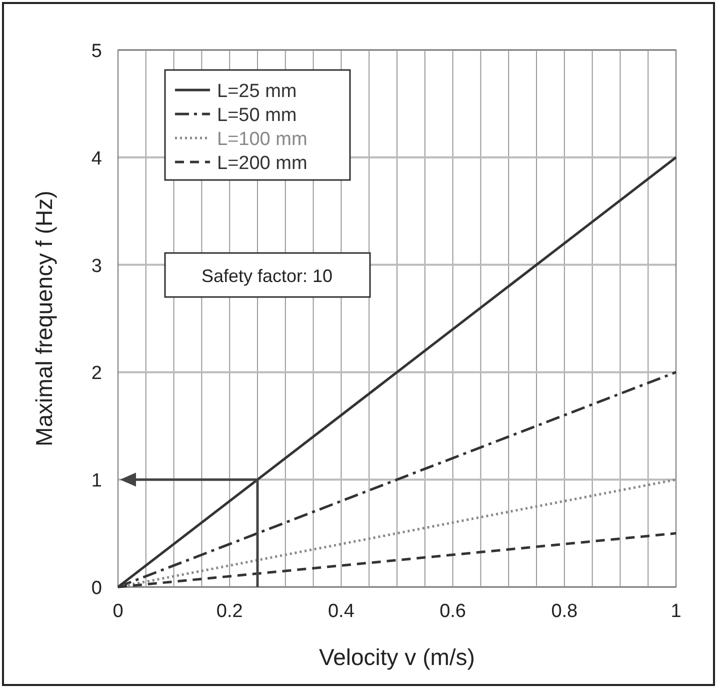  I want to click on annotation: Safety factor: 10, so click(267, 276).